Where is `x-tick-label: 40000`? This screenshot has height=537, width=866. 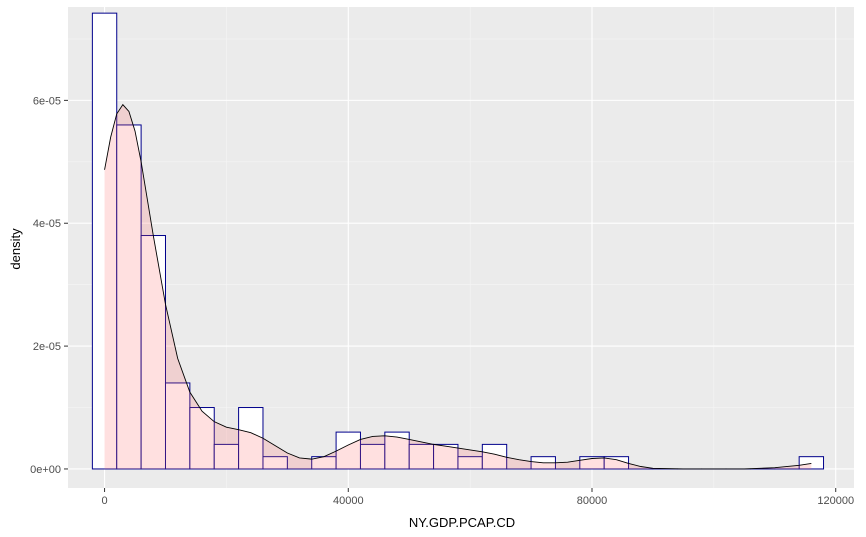 x-tick-label: 40000 is located at coordinates (348, 501).